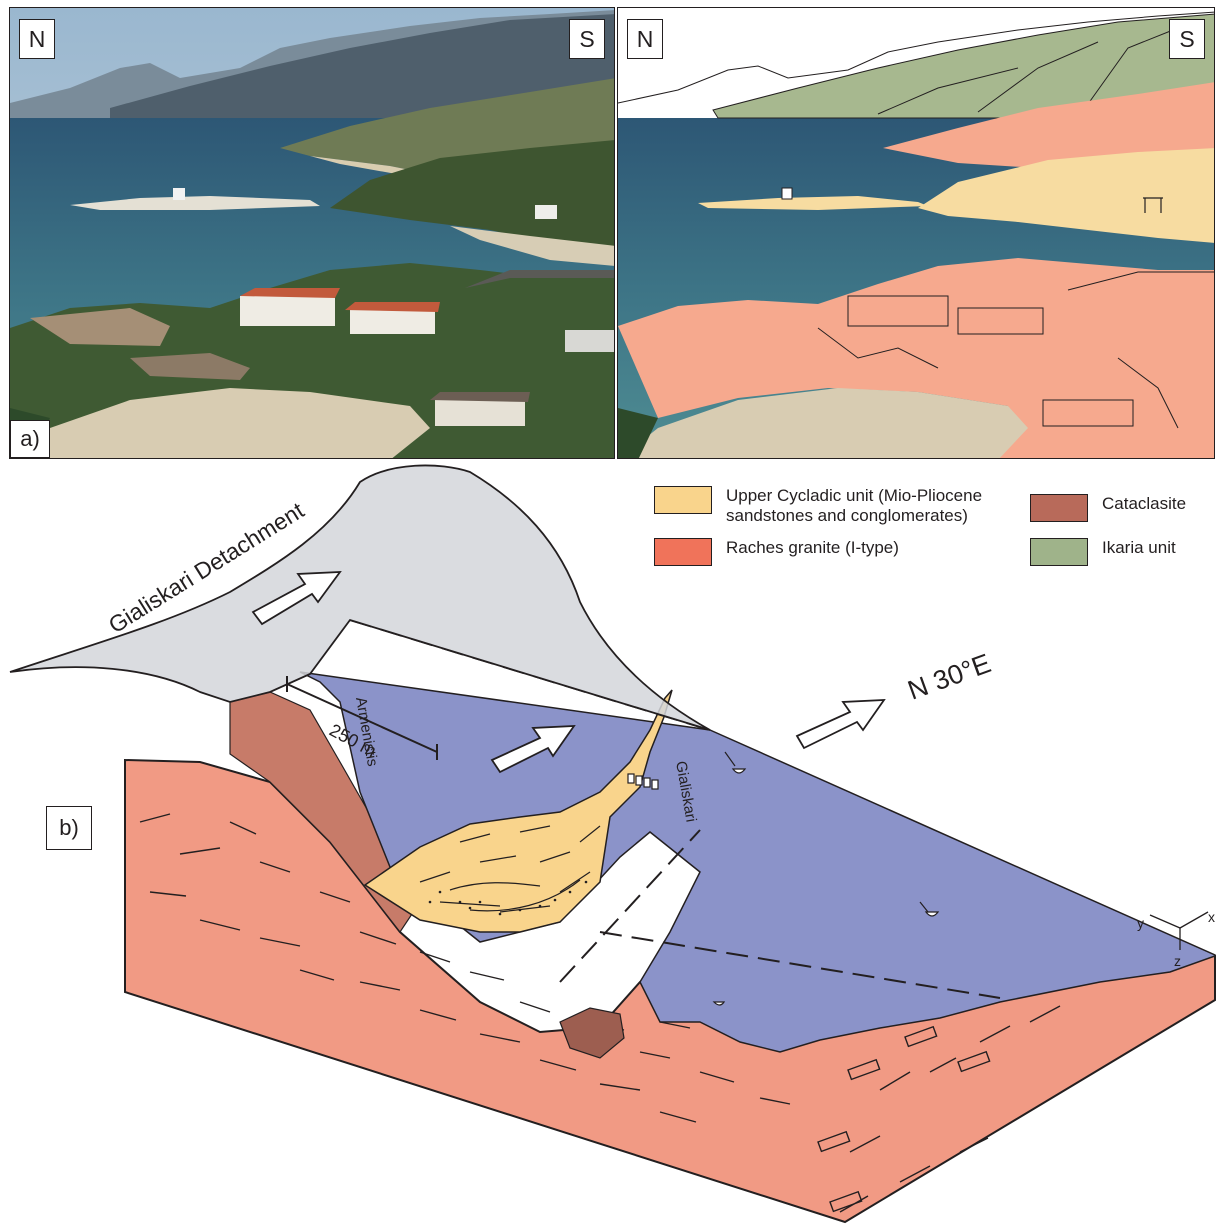  What do you see at coordinates (533, 749) in the screenshot?
I see `hangingwall-slip-arrow` at bounding box center [533, 749].